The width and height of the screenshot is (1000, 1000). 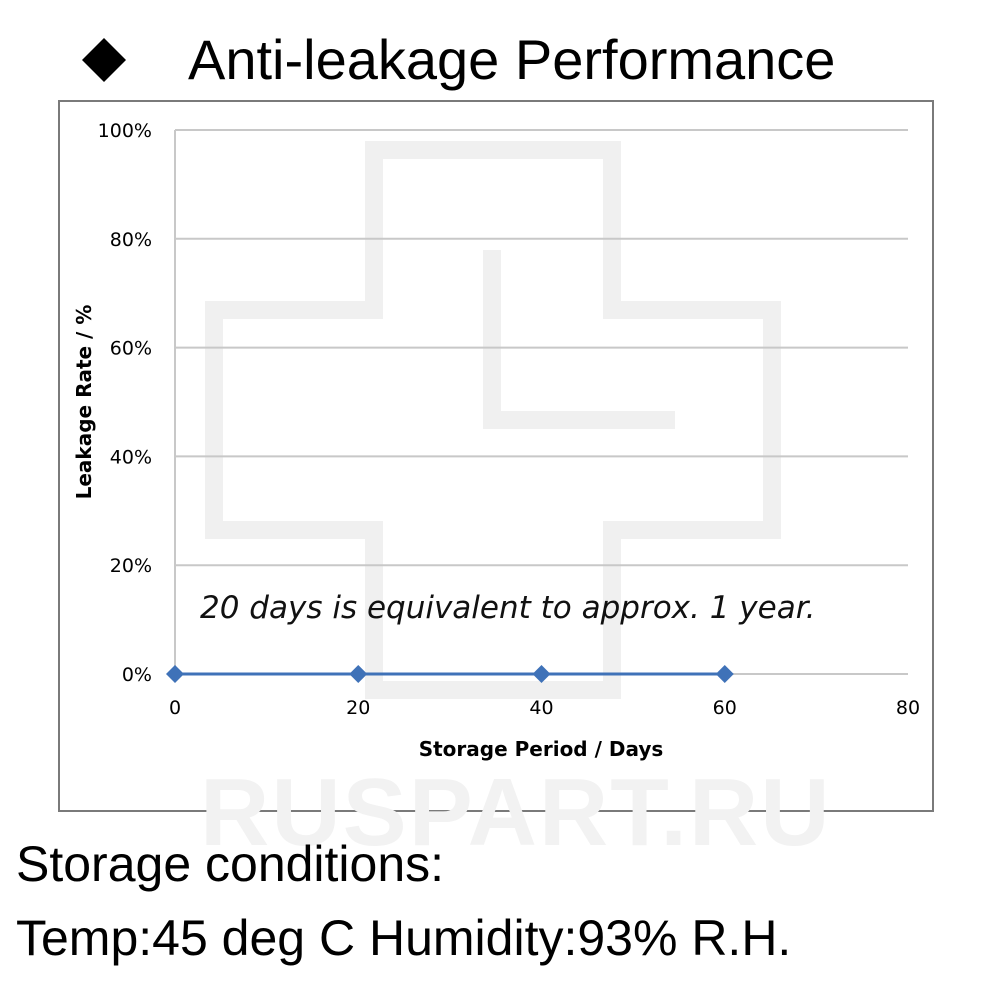 What do you see at coordinates (137, 675) in the screenshot?
I see `y-tick-label: 0%` at bounding box center [137, 675].